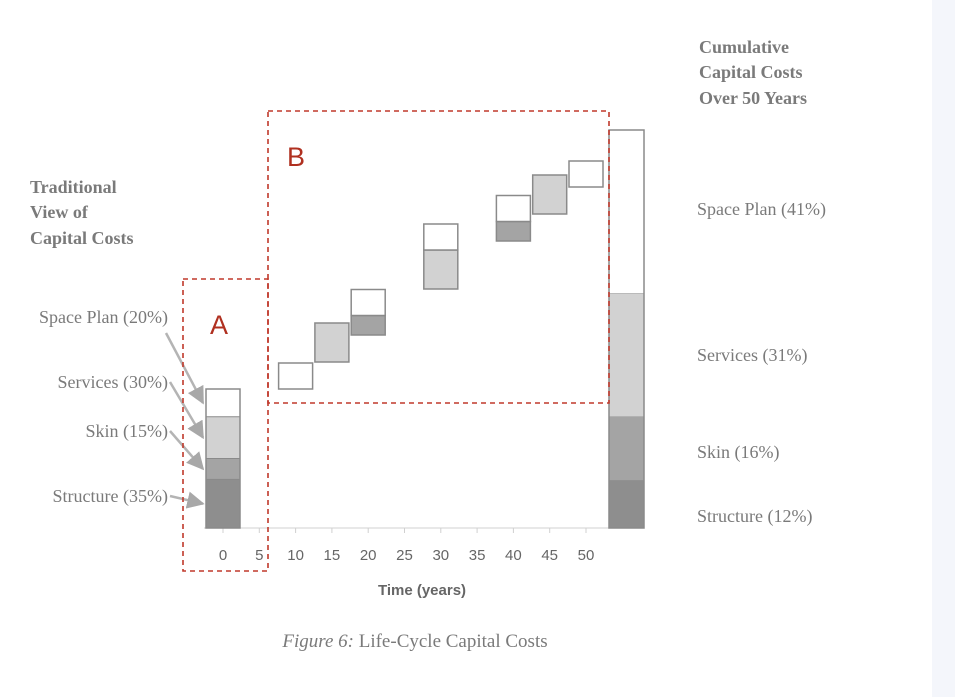  I want to click on x-axis-ticks: 0 5 10 15 20 25 30 35 40 45 50, so click(407, 546).